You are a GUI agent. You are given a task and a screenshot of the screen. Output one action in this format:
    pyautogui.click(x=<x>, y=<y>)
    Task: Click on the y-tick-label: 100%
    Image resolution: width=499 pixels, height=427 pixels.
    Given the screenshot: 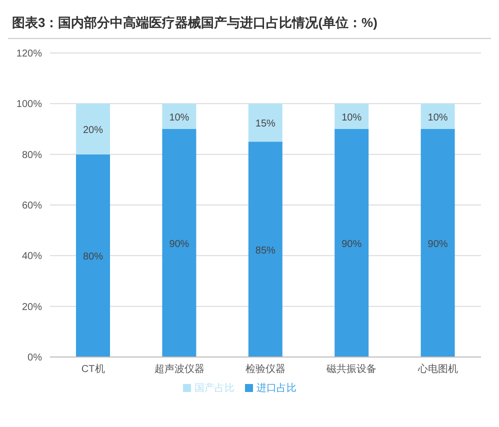 What is the action you would take?
    pyautogui.click(x=29, y=104)
    